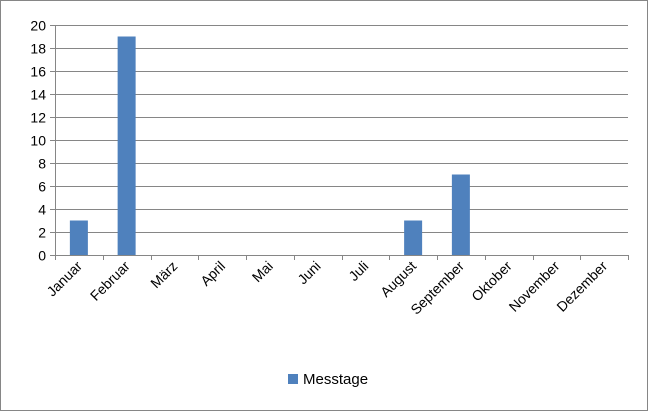  Describe the element at coordinates (335, 379) in the screenshot. I see `legend-label: Messtage` at that location.